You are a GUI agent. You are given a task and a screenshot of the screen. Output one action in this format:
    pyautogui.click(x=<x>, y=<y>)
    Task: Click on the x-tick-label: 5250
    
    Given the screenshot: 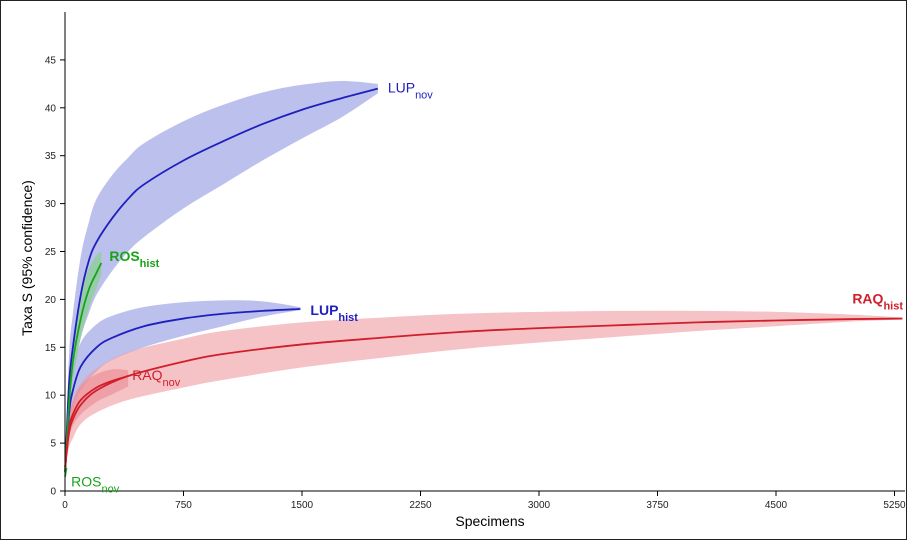 What is the action you would take?
    pyautogui.click(x=894, y=505)
    